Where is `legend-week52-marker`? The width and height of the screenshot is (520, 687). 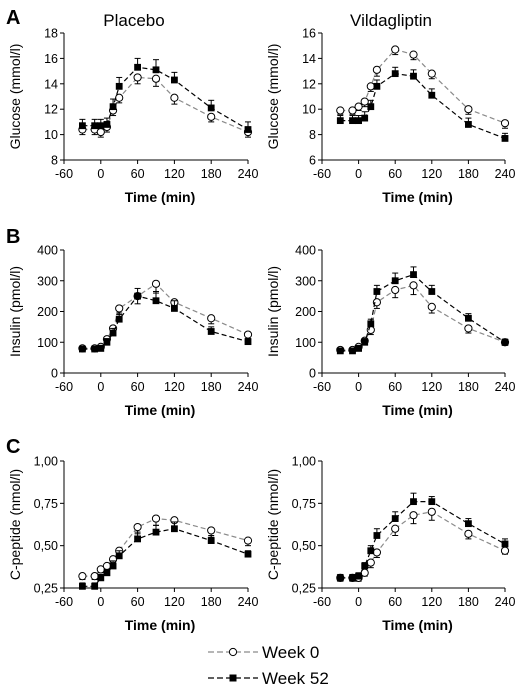 legend-week52-marker is located at coordinates (233, 678).